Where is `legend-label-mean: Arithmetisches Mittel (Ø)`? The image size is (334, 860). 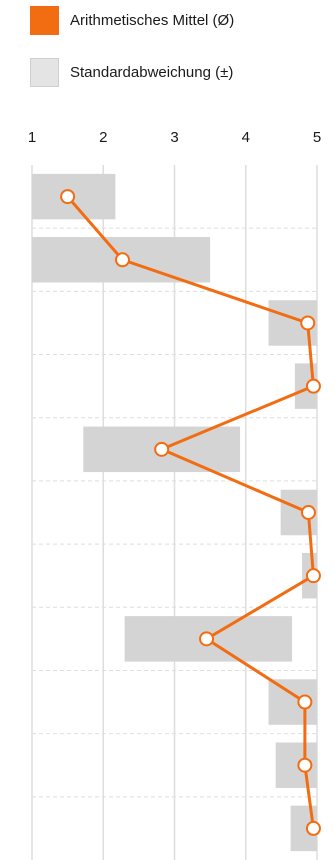
legend-label-mean: Arithmetisches Mittel (Ø) is located at coordinates (152, 20).